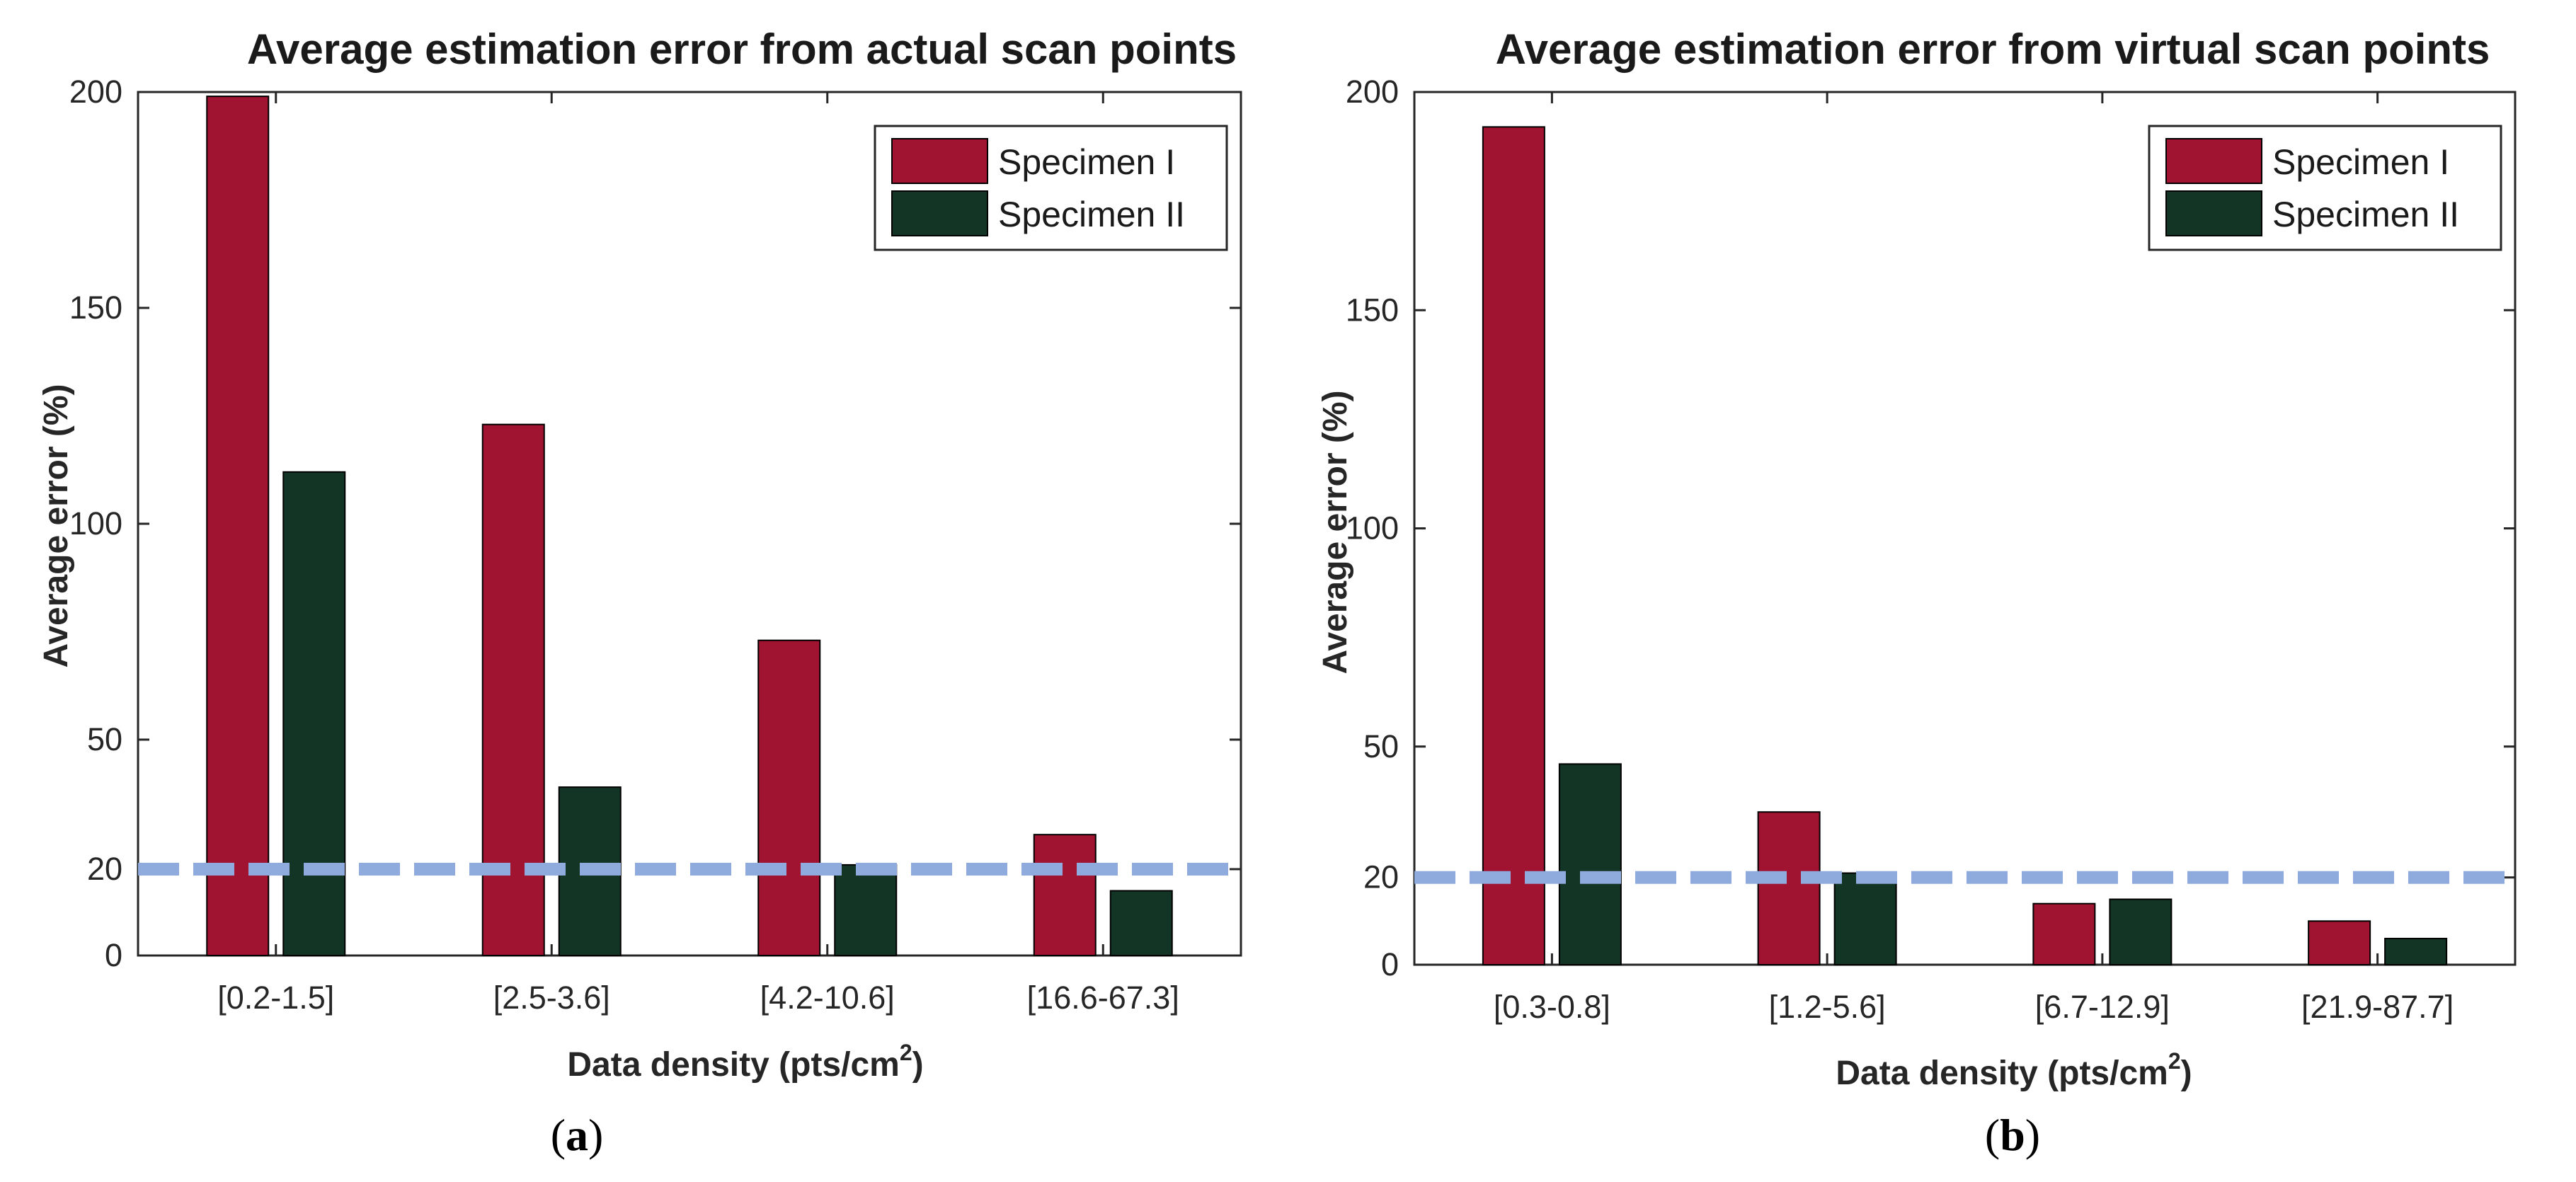 The width and height of the screenshot is (2576, 1182). What do you see at coordinates (2377, 1007) in the screenshot?
I see `x-tick-label: [21.9-87.7]` at bounding box center [2377, 1007].